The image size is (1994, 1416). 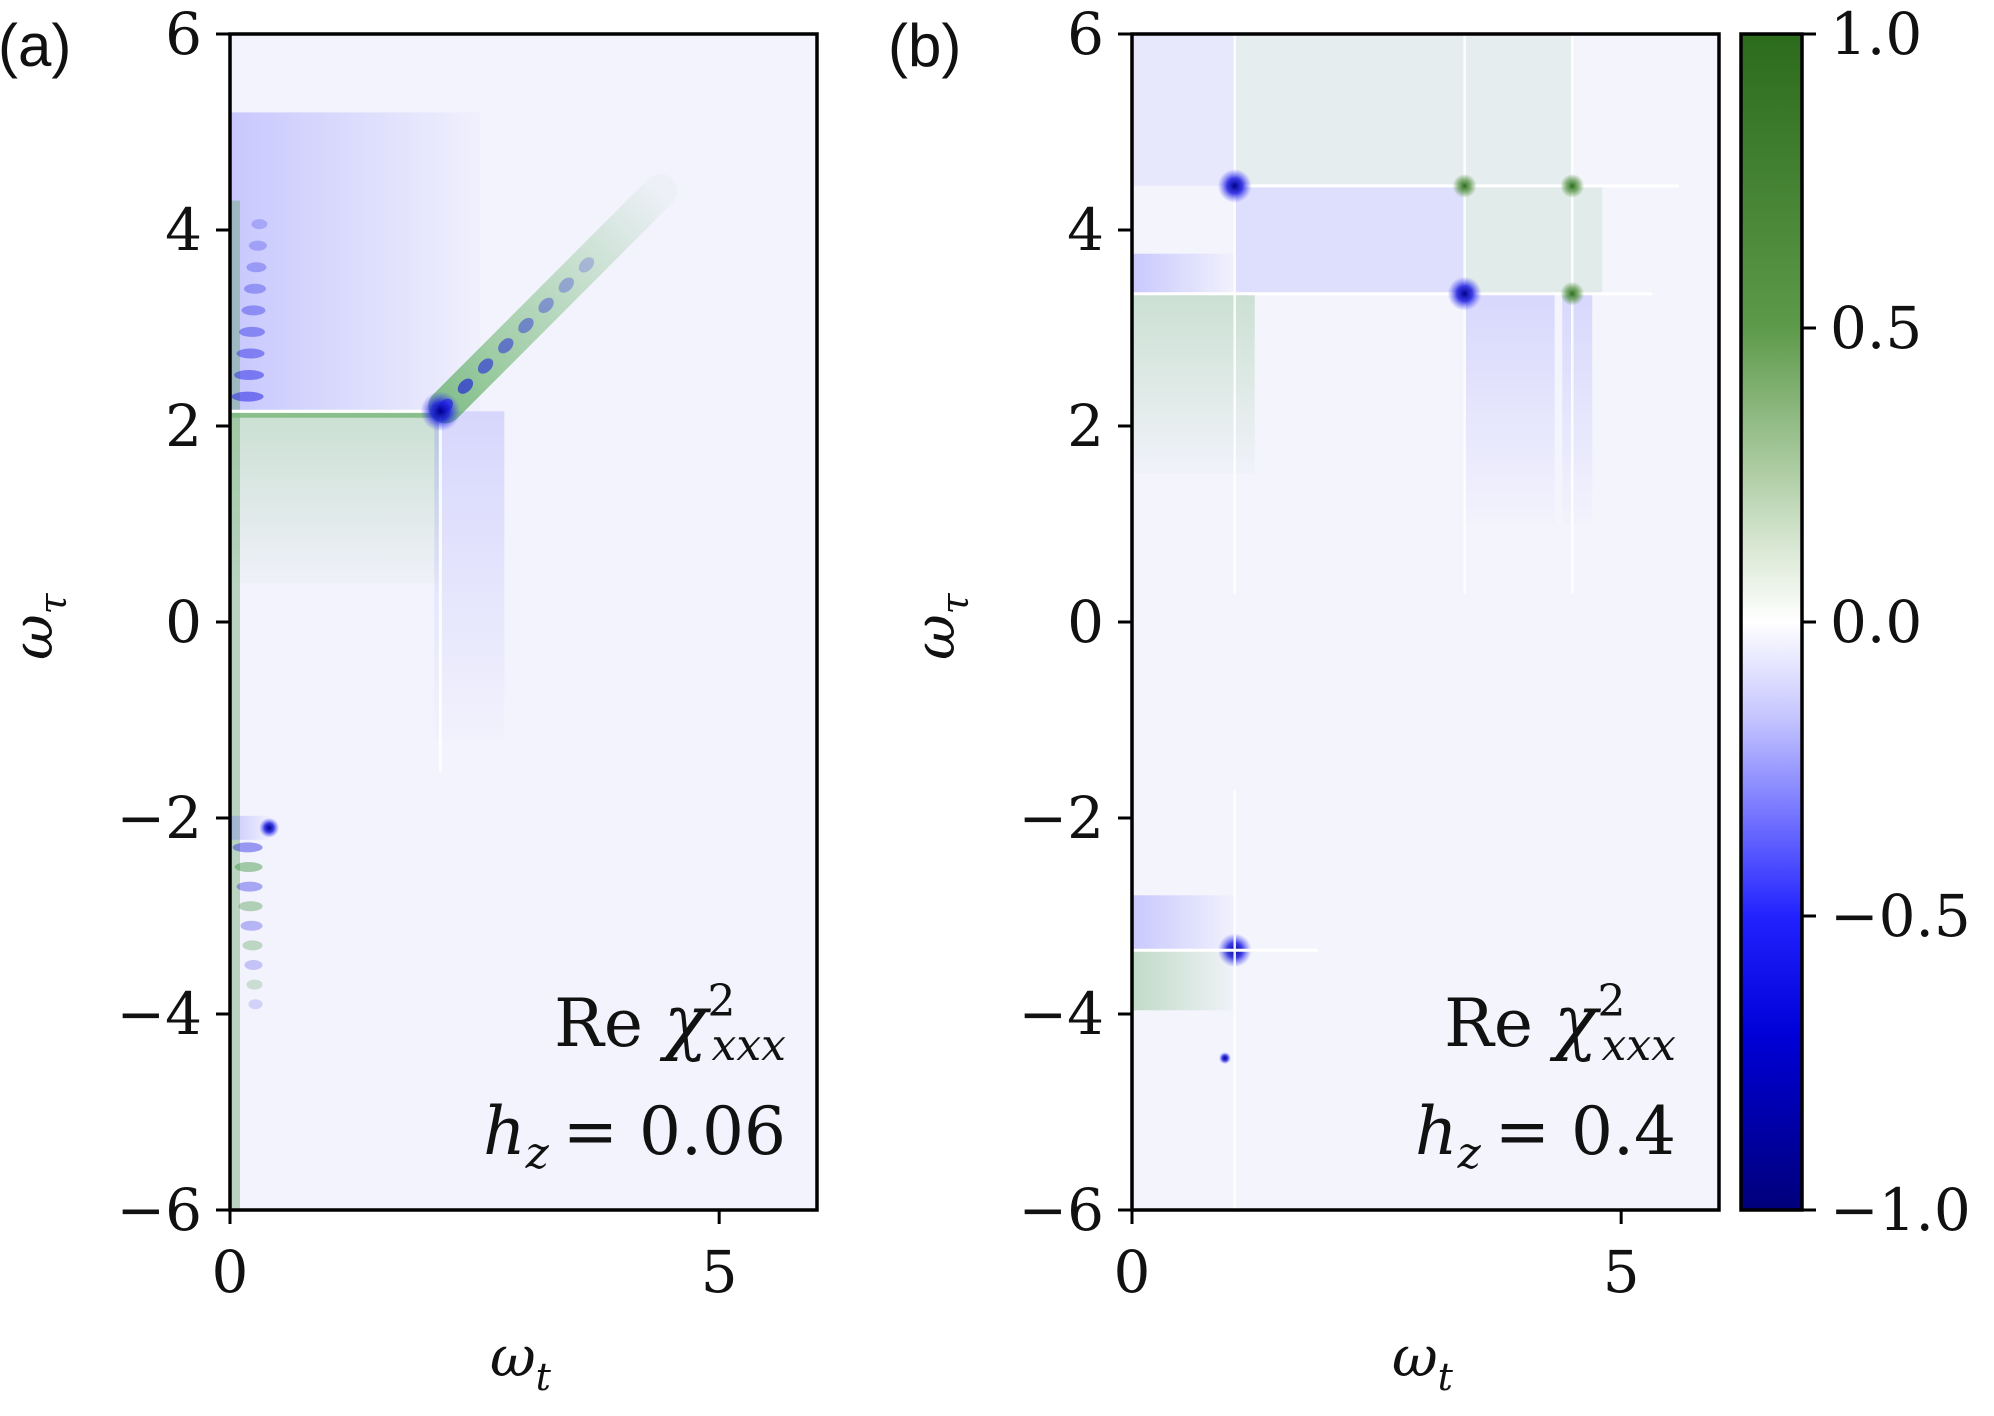 I want to click on left-blue-band, so click(x=1183, y=273).